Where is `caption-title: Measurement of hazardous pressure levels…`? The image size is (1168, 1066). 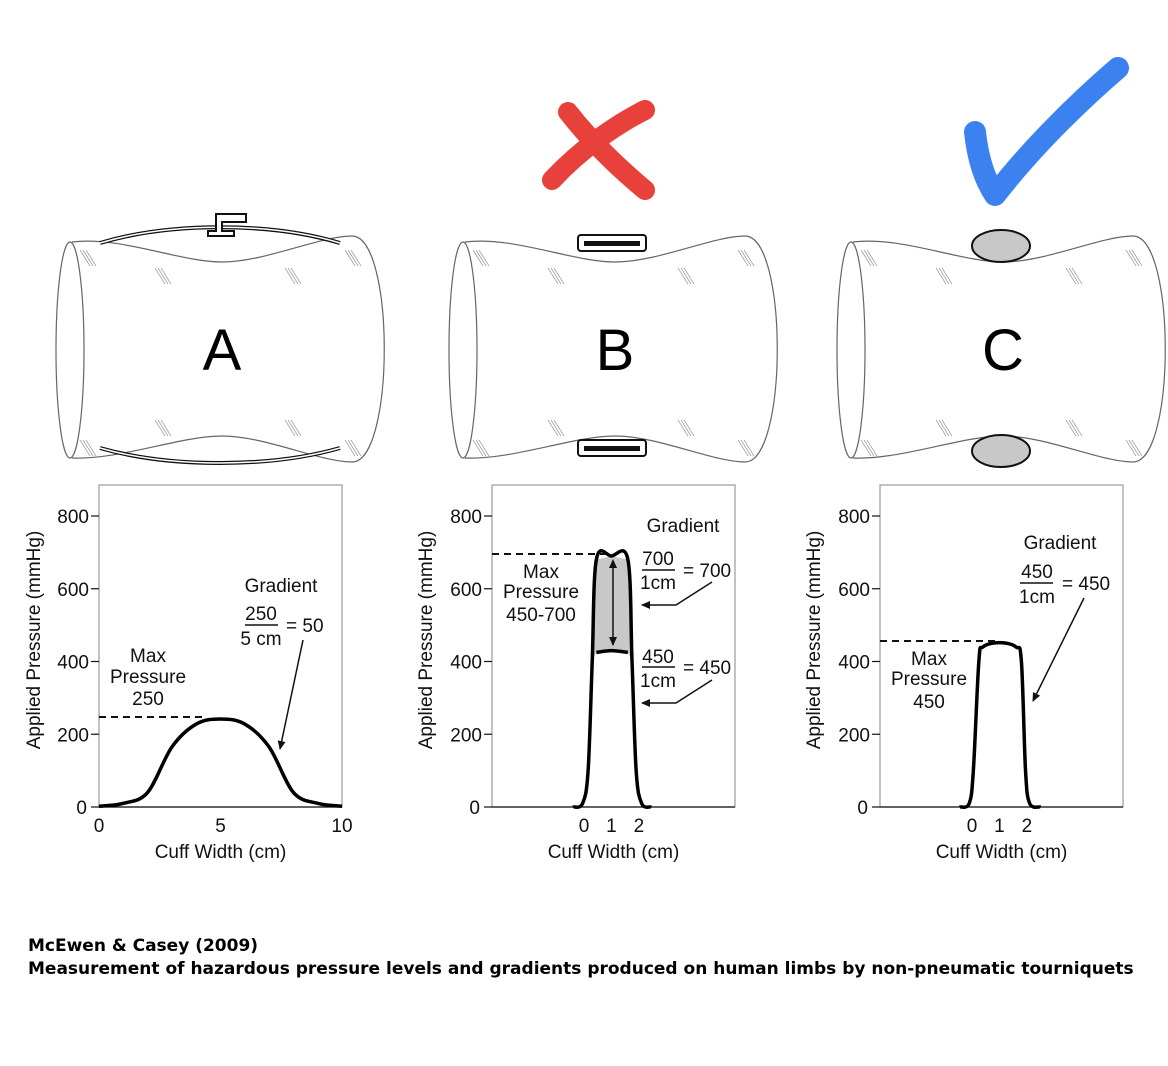 caption-title: Measurement of hazardous pressure levels… is located at coordinates (581, 969).